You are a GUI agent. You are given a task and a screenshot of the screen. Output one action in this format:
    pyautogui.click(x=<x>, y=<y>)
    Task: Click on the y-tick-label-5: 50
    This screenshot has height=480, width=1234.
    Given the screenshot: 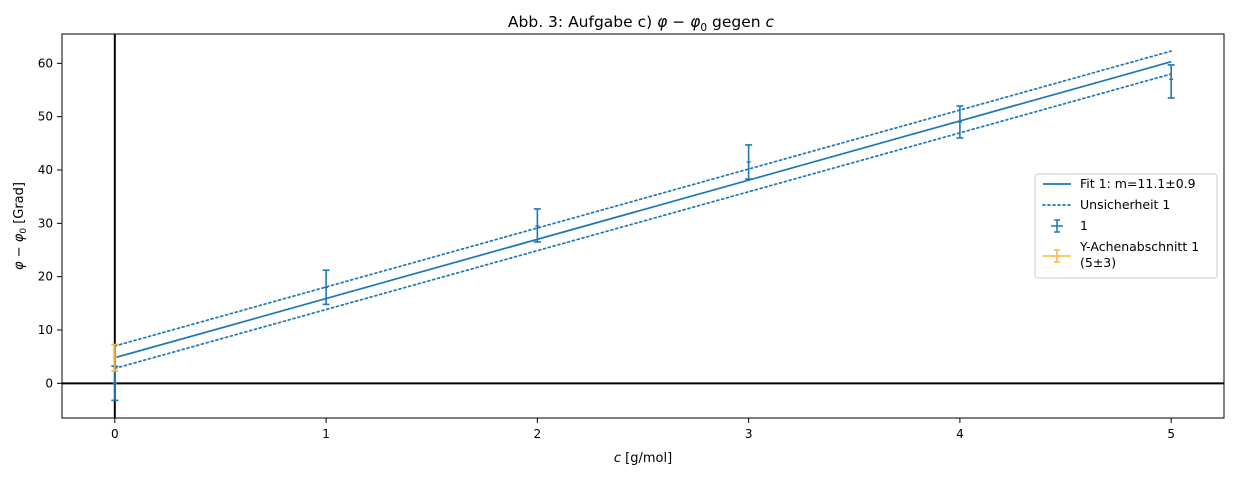 What is the action you would take?
    pyautogui.click(x=45, y=117)
    